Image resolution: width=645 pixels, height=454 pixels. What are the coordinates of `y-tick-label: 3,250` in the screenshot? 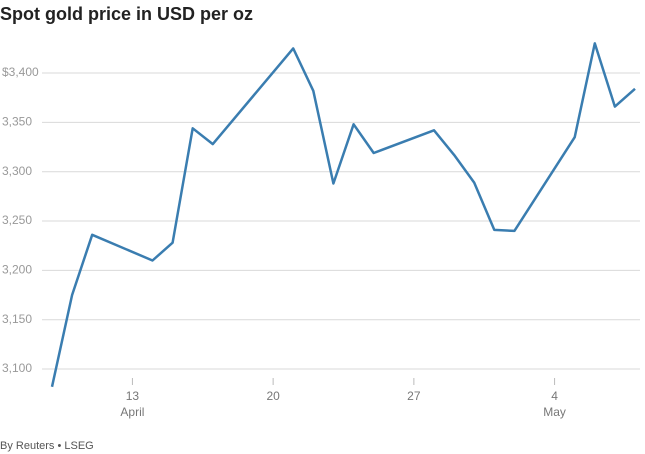 It's located at (17, 220).